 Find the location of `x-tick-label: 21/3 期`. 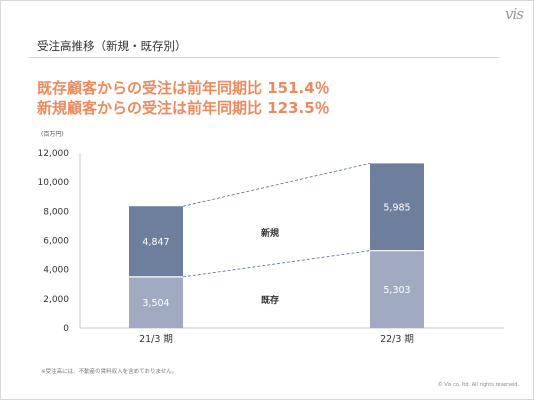

x-tick-label: 21/3 期 is located at coordinates (156, 339).